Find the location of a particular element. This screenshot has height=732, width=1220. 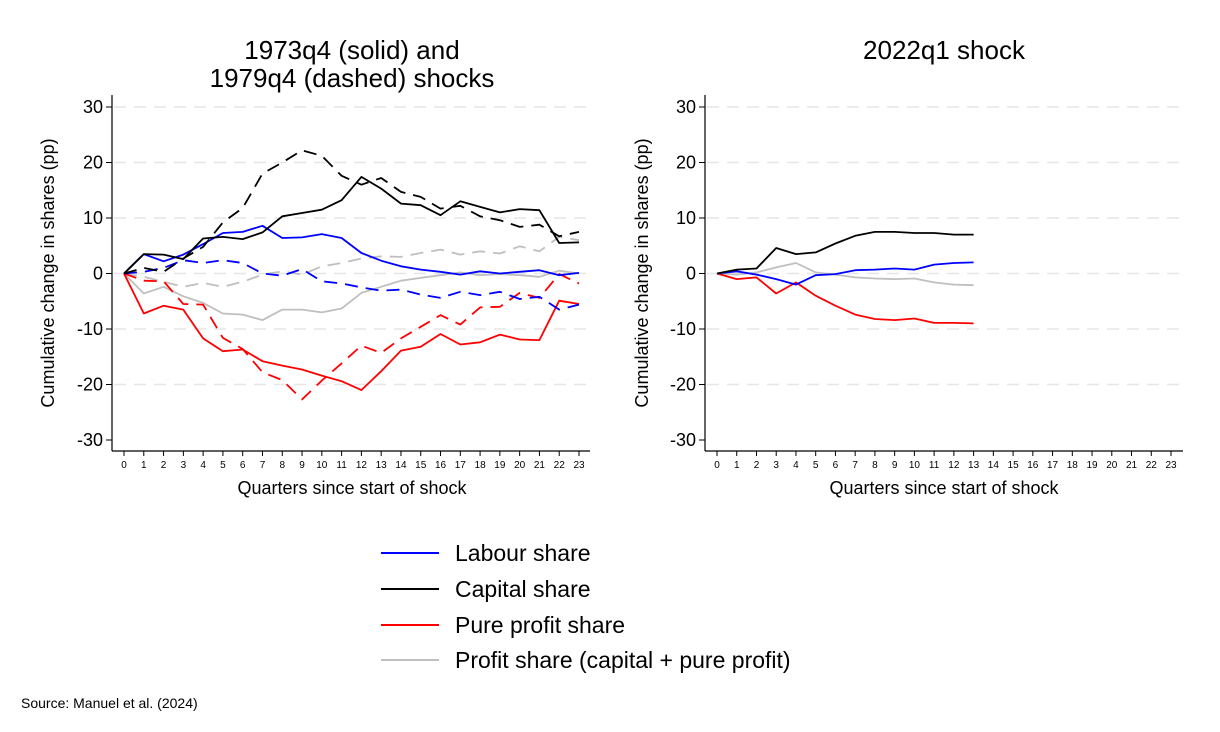

series-line-pure-profit-share-1979q4 is located at coordinates (351, 336).